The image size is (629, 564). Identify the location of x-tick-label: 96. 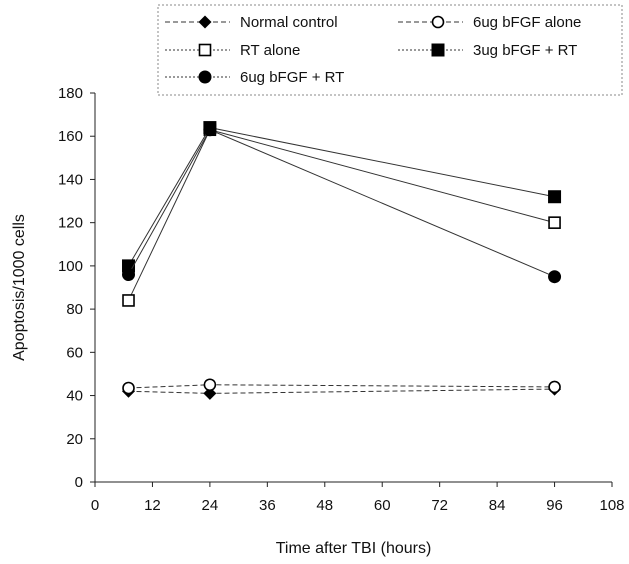
(554, 505).